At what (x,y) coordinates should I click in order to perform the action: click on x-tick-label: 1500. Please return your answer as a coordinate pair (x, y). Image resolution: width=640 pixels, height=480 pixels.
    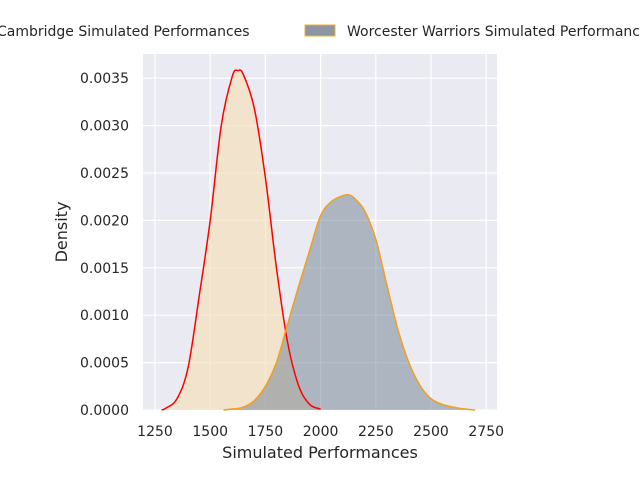
    Looking at the image, I should click on (210, 432).